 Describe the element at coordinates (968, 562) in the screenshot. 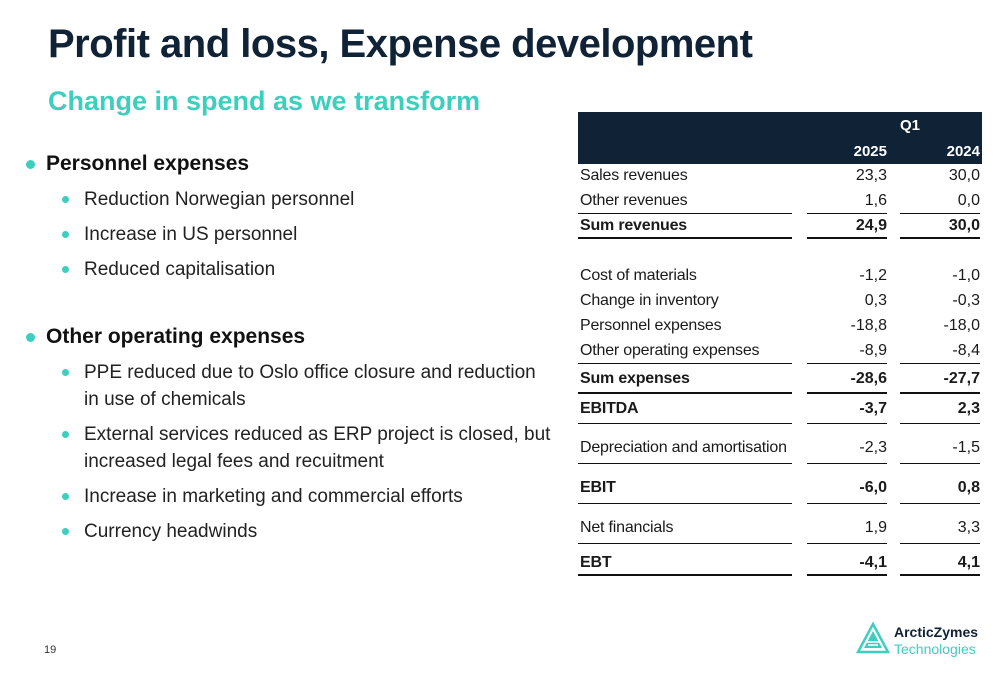

I see `value-2024: 4,1` at that location.